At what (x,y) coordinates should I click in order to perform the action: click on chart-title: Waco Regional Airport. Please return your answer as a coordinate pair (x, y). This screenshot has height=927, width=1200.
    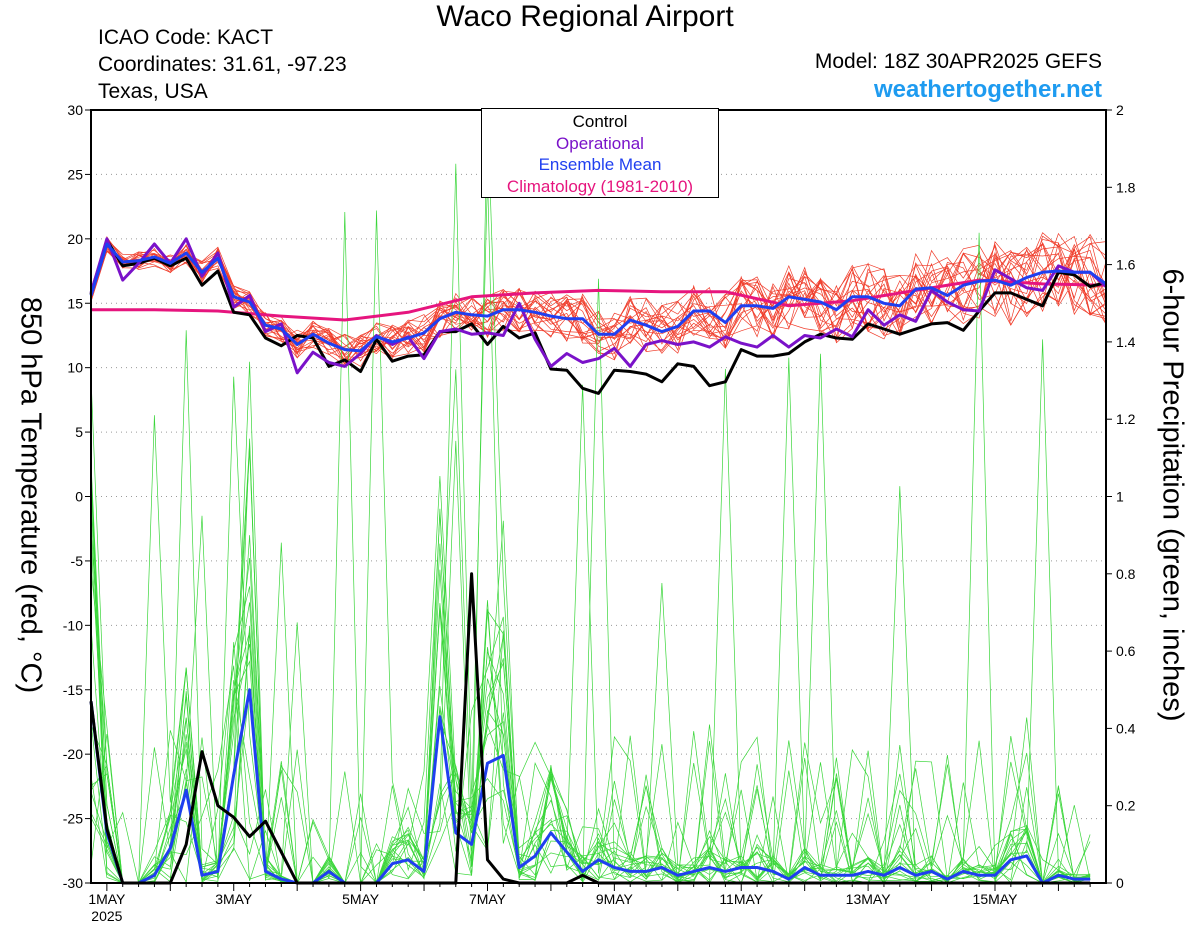
    Looking at the image, I should click on (585, 16).